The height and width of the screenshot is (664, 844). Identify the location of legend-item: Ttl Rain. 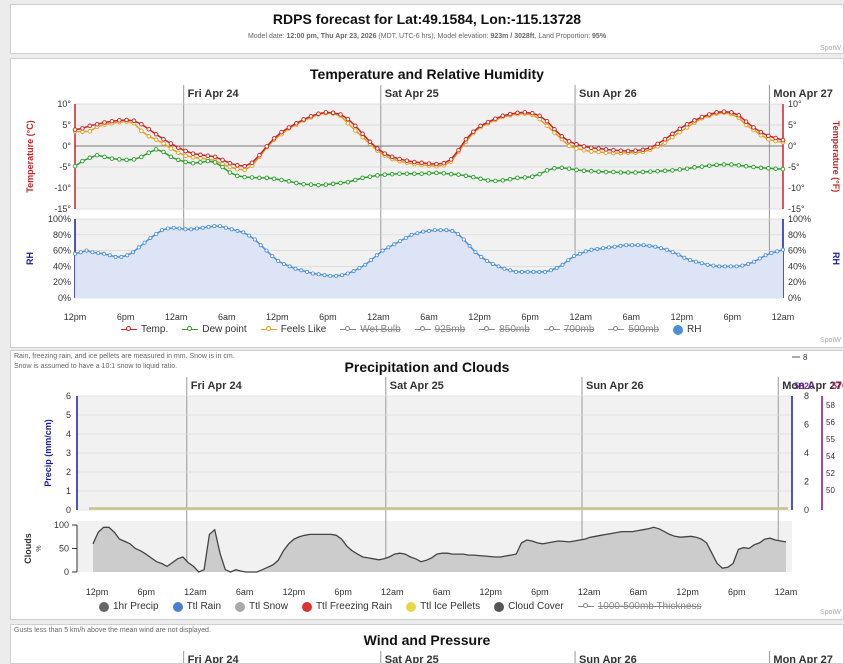
(197, 606).